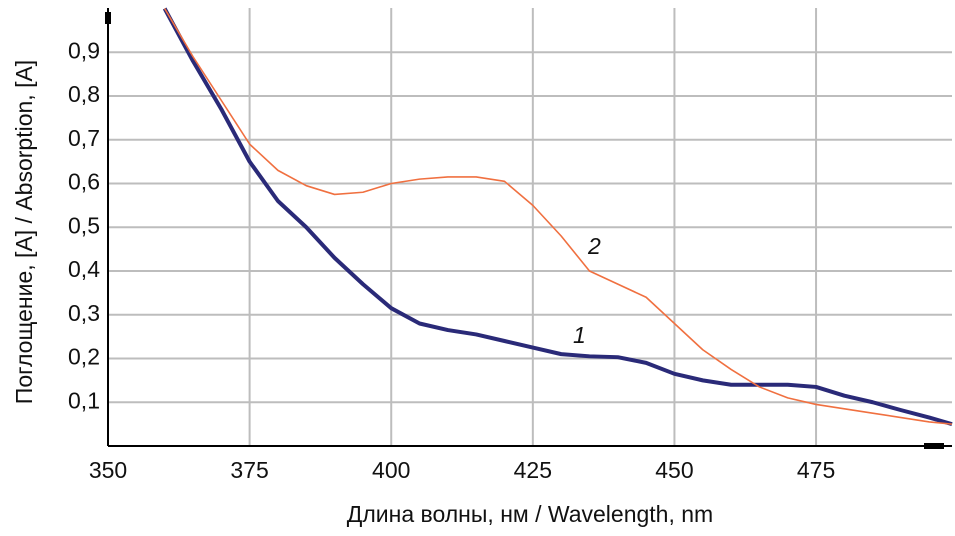  Describe the element at coordinates (84, 225) in the screenshot. I see `y-tick-label: 0,5` at that location.